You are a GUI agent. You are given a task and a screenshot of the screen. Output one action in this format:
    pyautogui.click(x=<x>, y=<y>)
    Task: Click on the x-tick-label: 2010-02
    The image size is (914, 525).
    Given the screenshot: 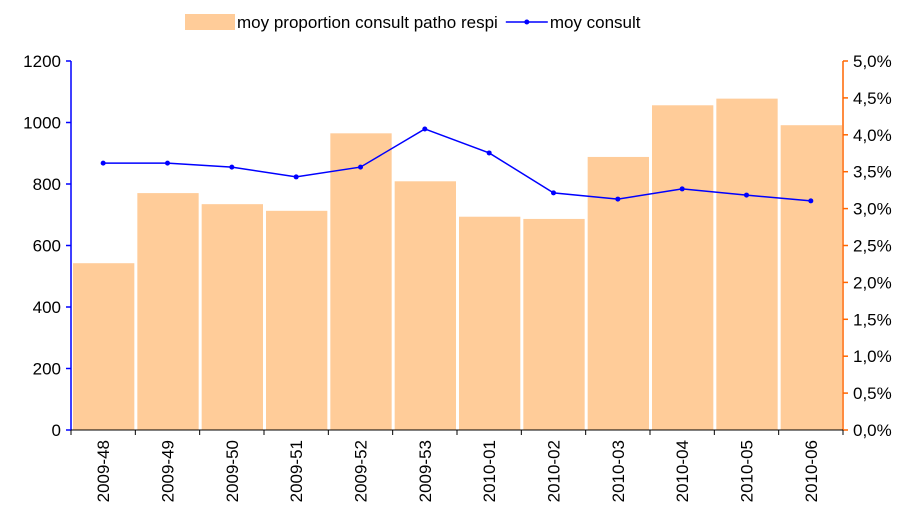 What is the action you would take?
    pyautogui.click(x=554, y=471)
    